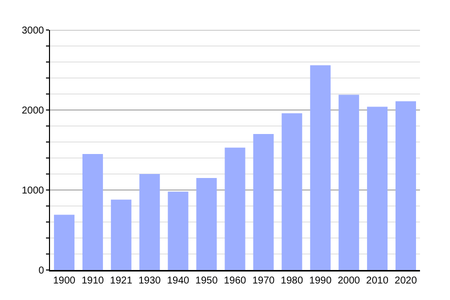  I want to click on y-tick-label: 2000, so click(33, 111).